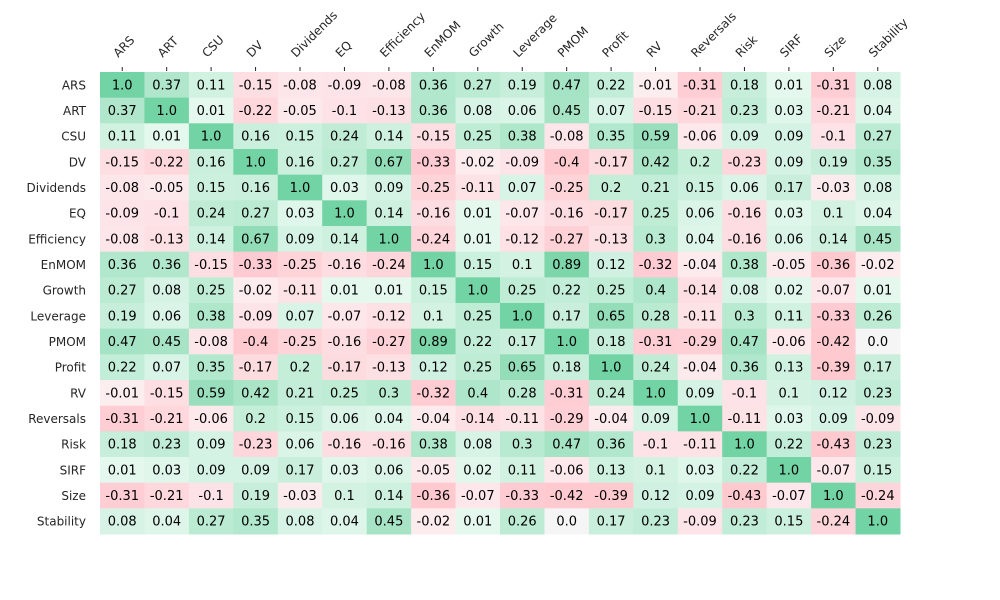 The width and height of the screenshot is (1000, 600). I want to click on heatmap-cell-CSU-Reversals, so click(700, 136).